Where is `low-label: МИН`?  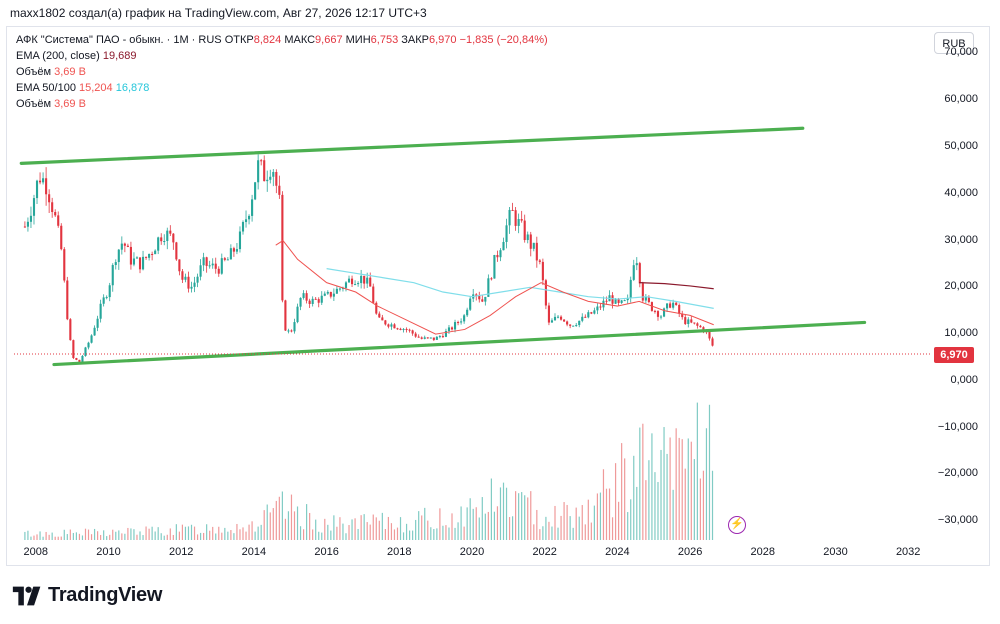
low-label: МИН is located at coordinates (358, 40).